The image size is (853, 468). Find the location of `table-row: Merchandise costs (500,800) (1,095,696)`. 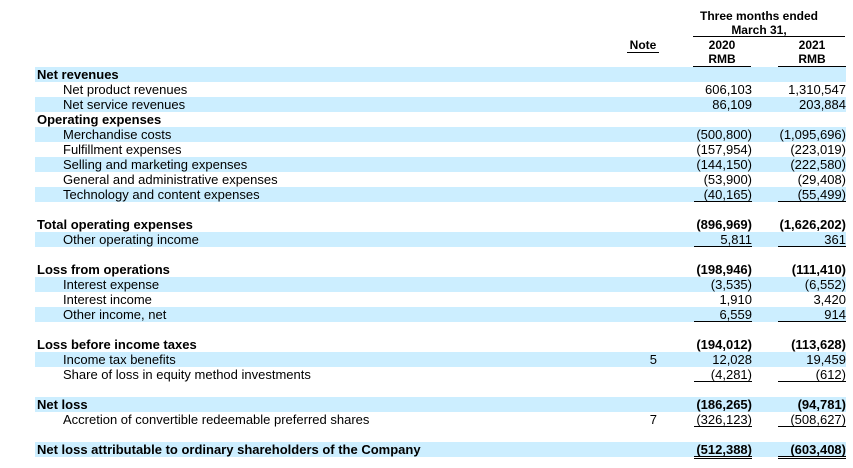

table-row: Merchandise costs (500,800) (1,095,696) is located at coordinates (440, 134).